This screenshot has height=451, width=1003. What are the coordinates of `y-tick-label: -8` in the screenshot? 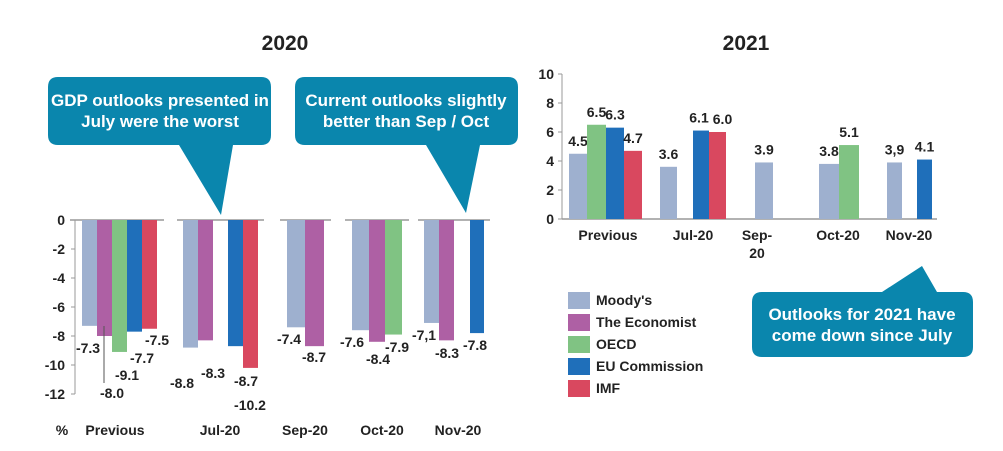 It's located at (59, 336).